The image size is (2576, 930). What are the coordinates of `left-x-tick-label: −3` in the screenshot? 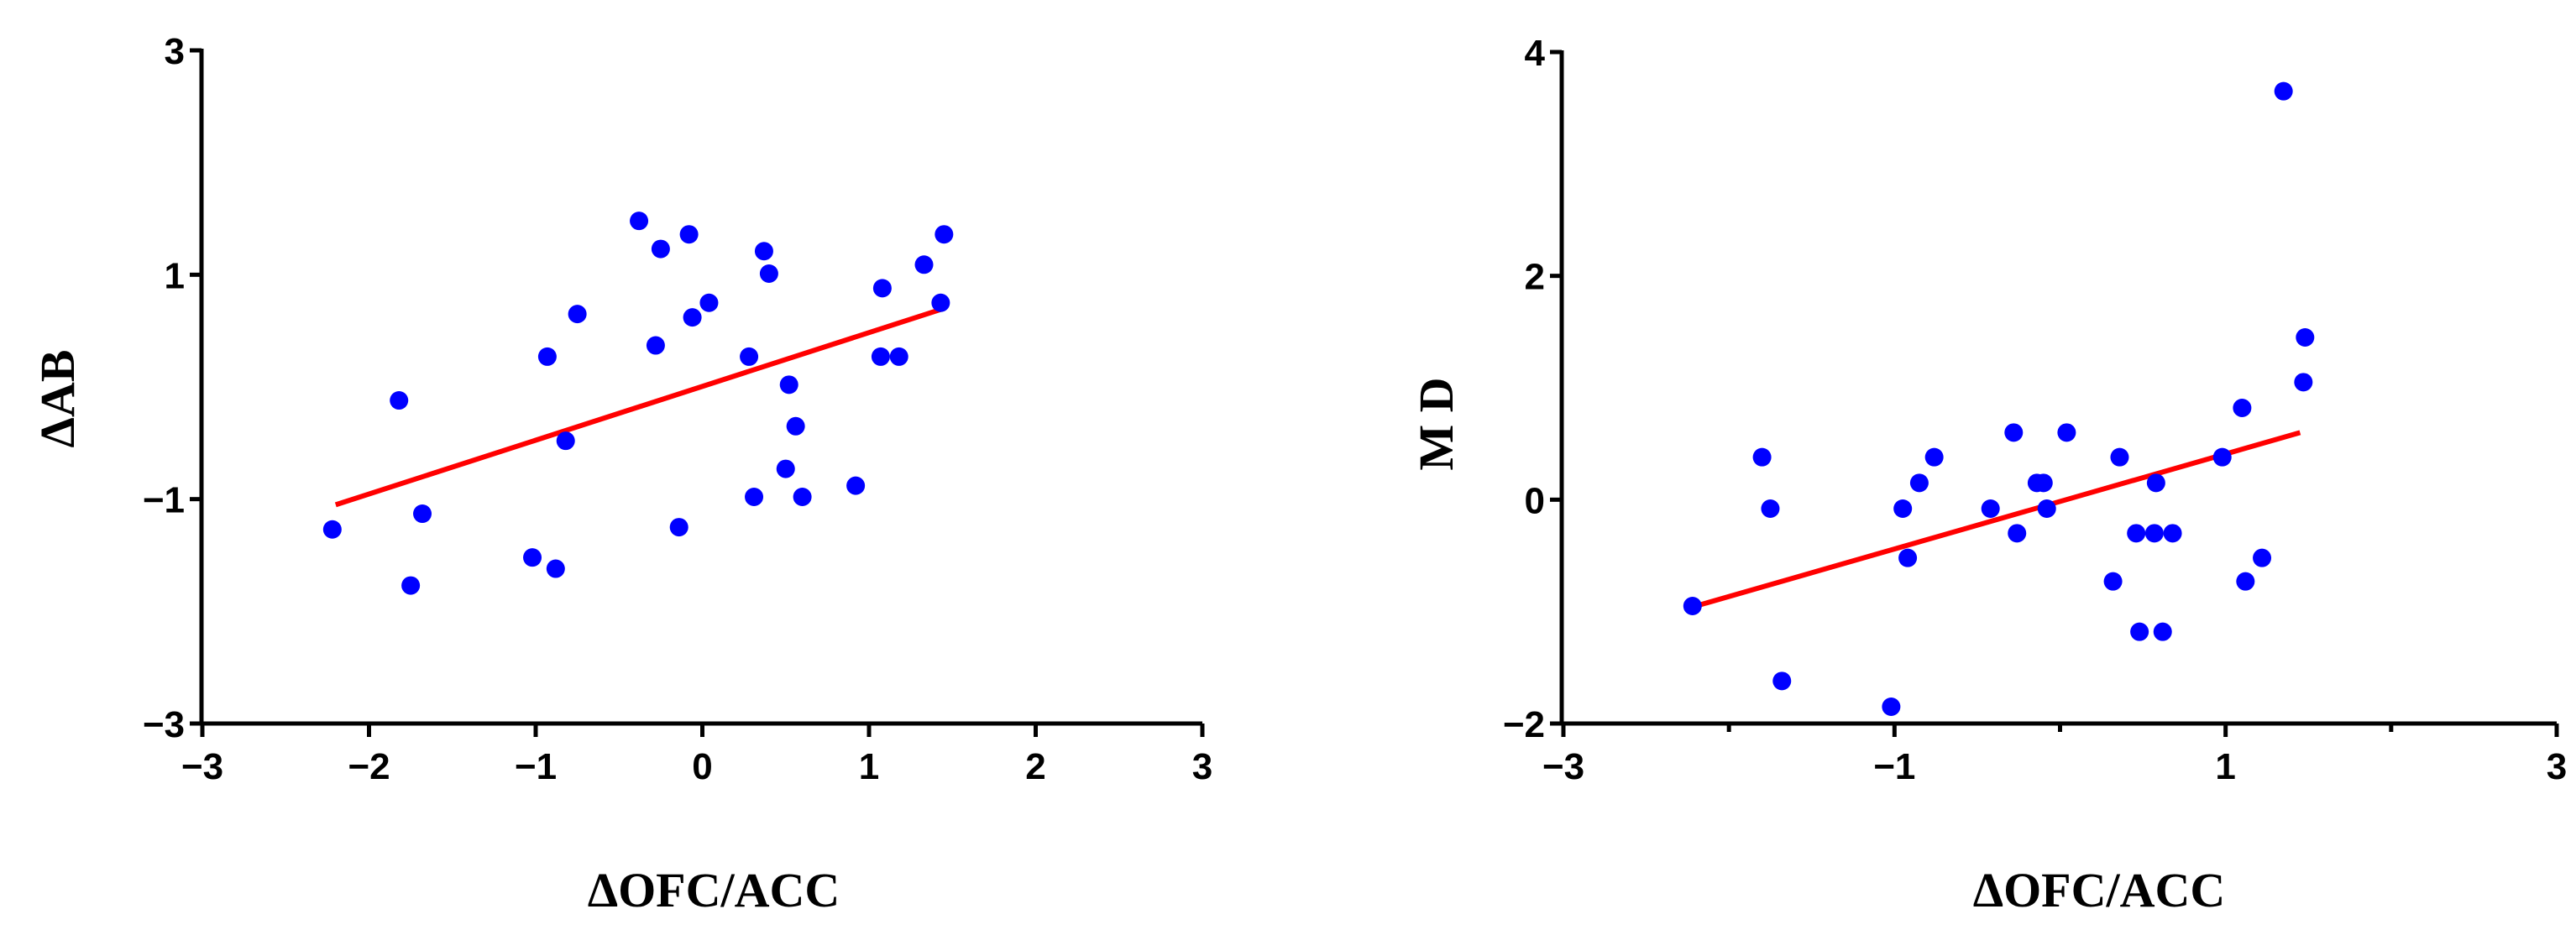 It's located at (202, 767).